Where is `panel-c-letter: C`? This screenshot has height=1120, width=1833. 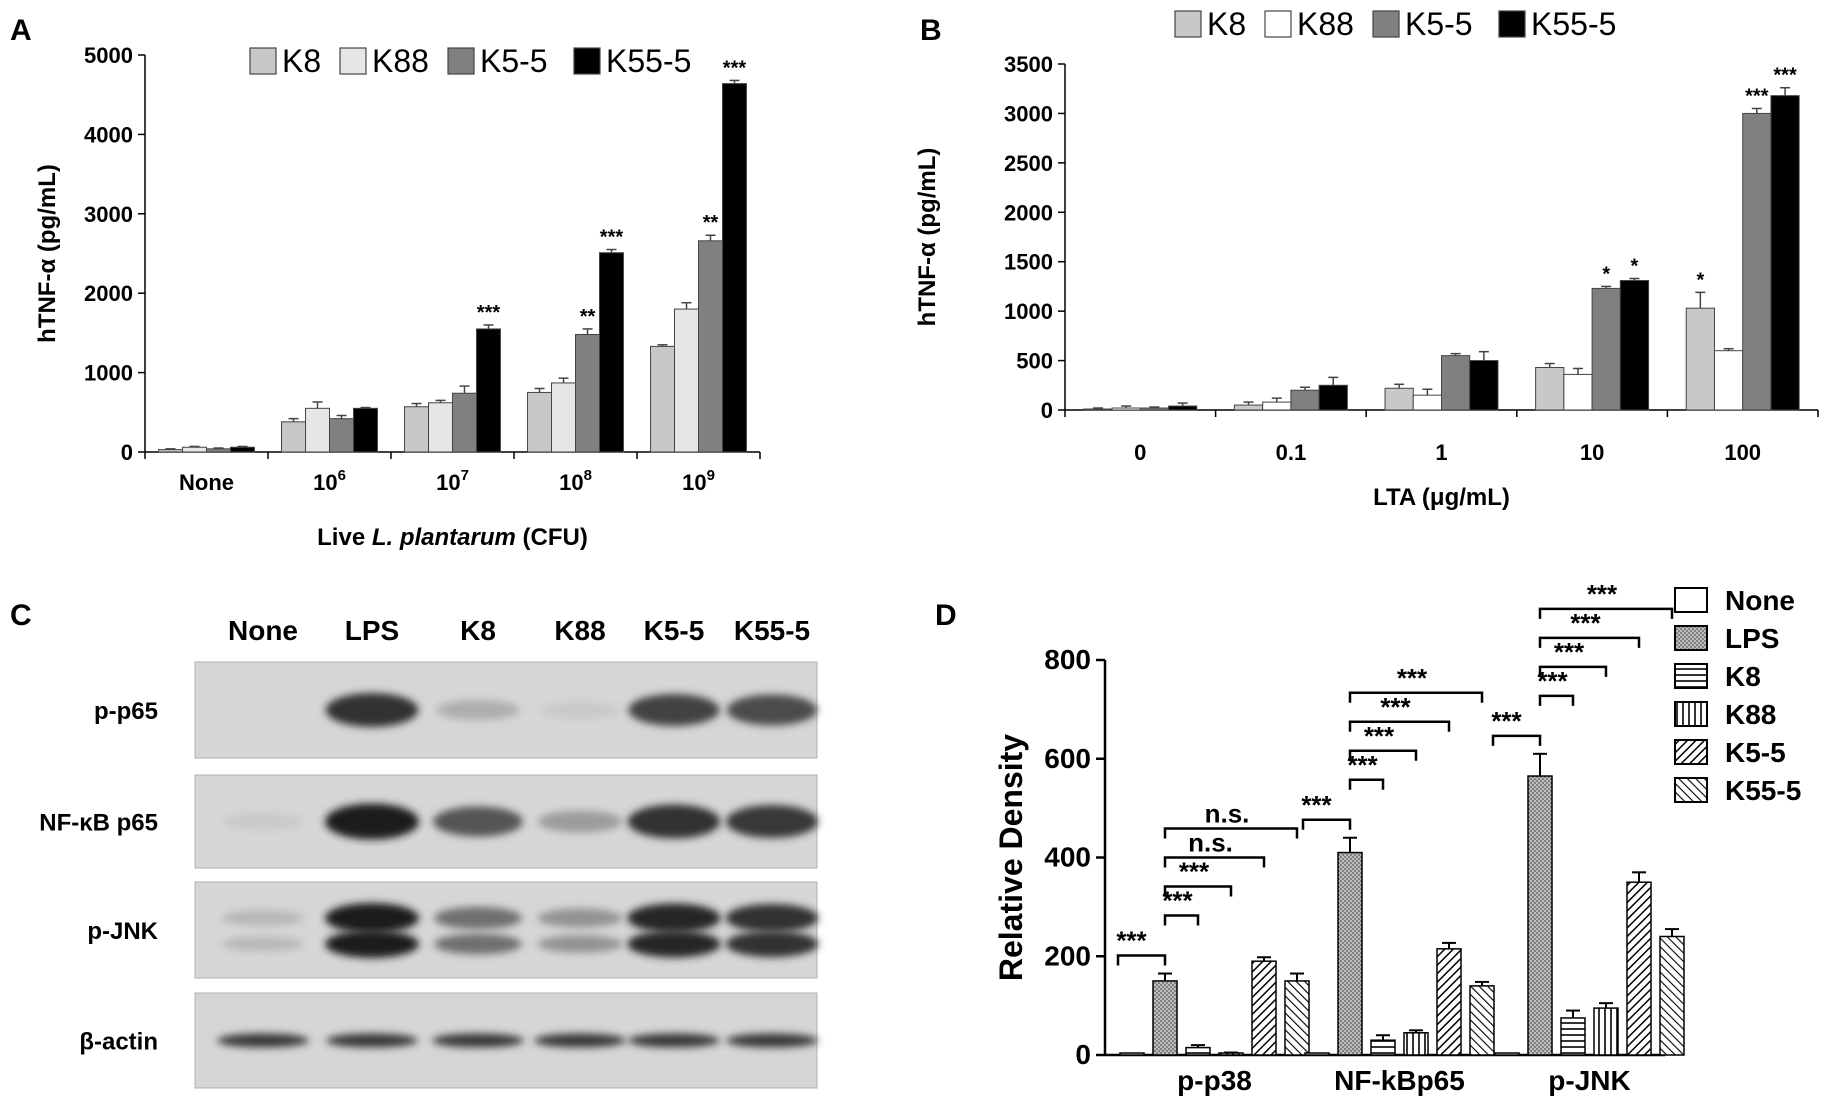
panel-c-letter: C is located at coordinates (21, 615).